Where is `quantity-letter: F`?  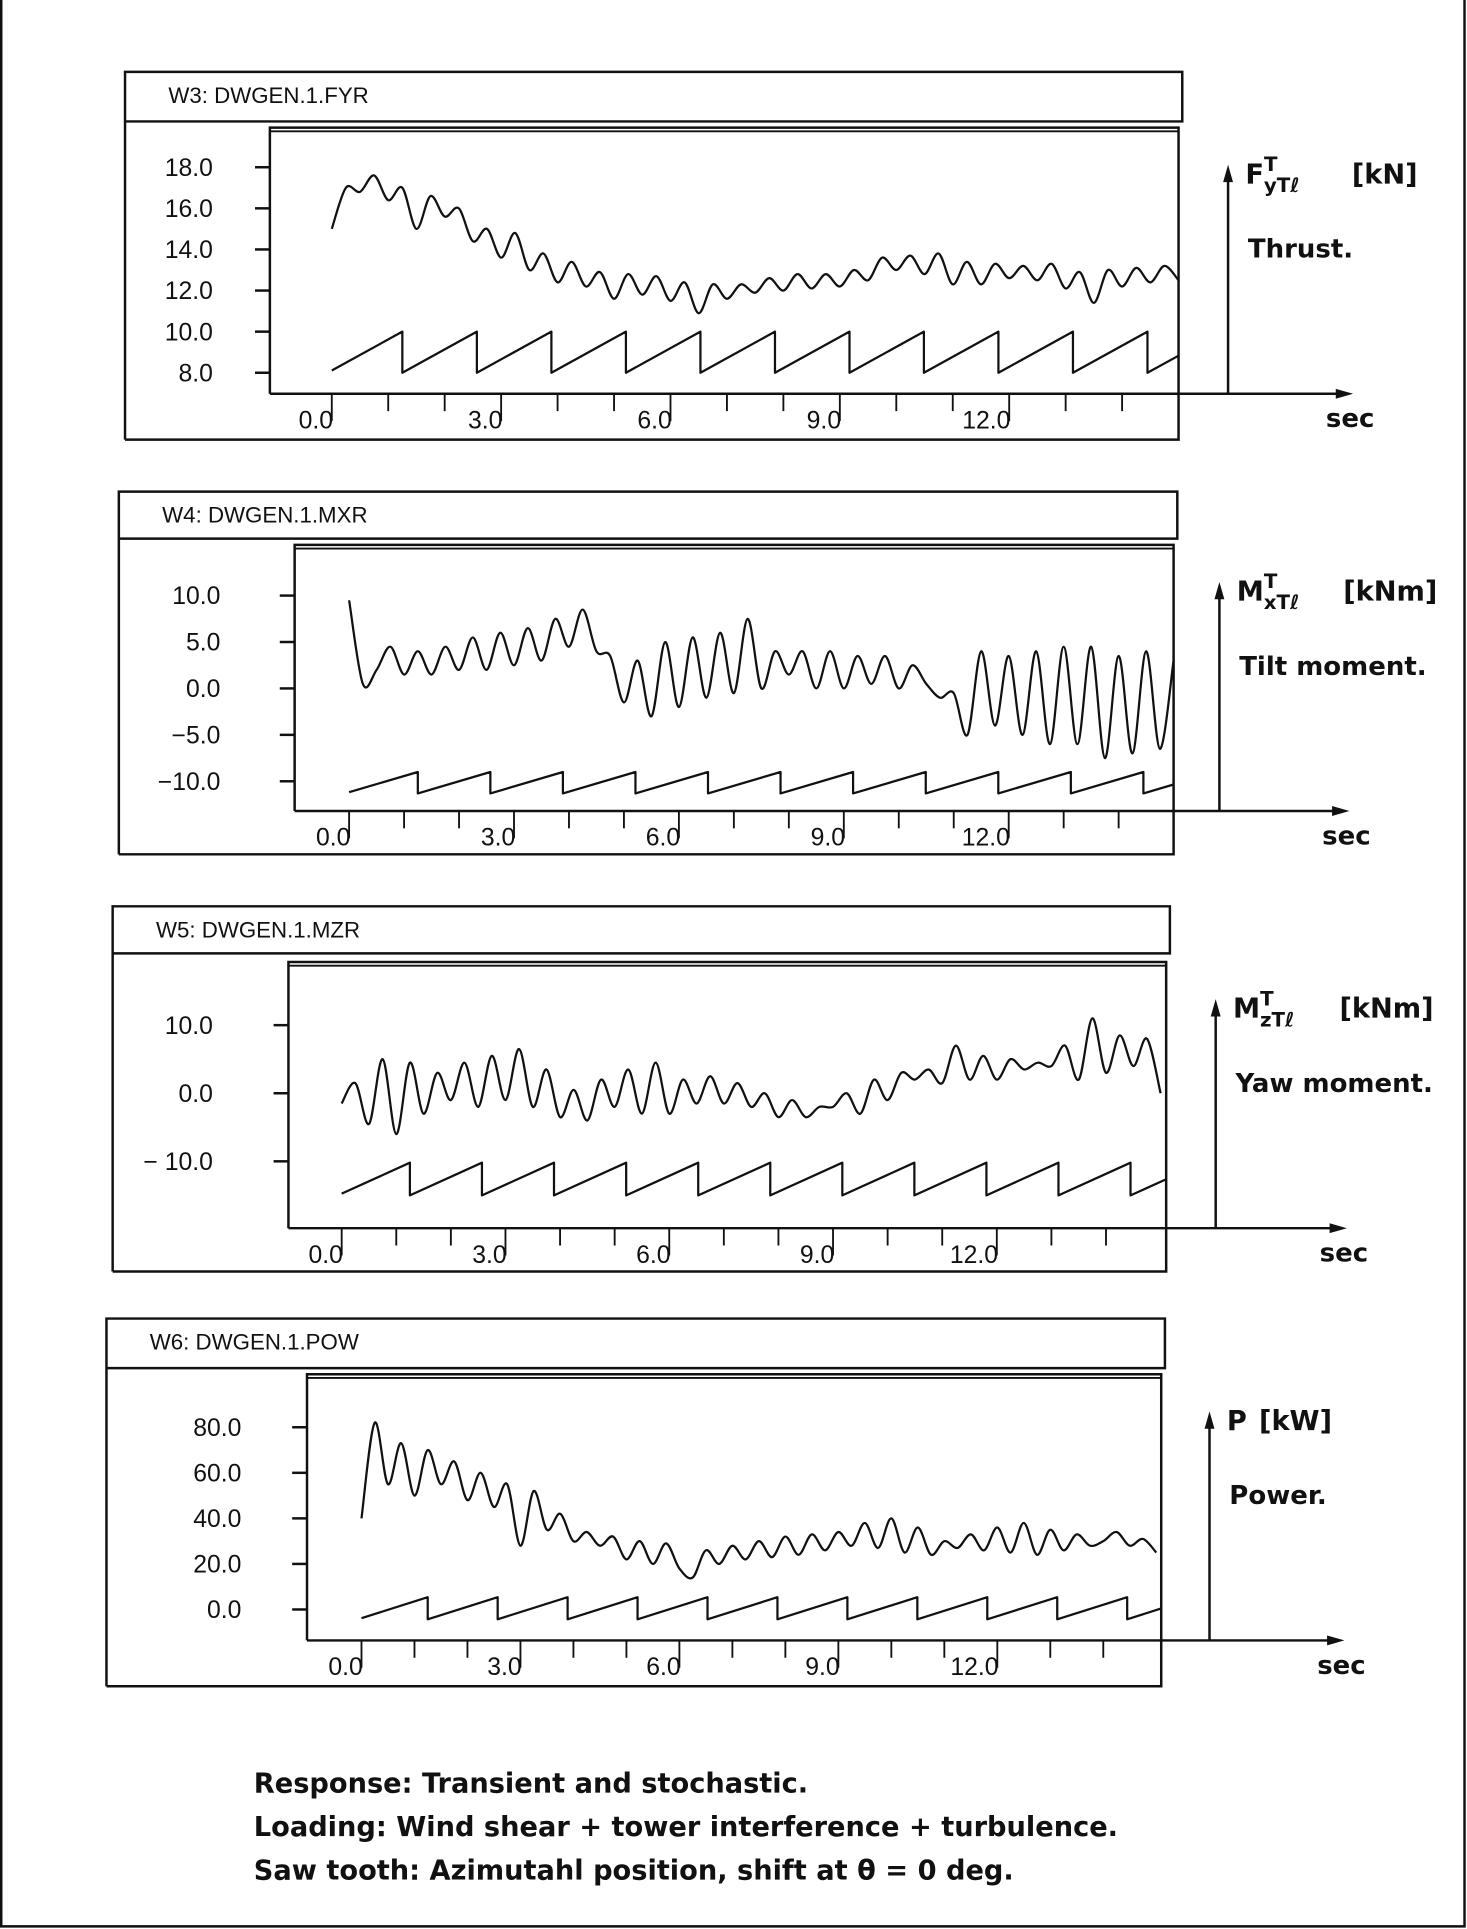 quantity-letter: F is located at coordinates (1254, 174).